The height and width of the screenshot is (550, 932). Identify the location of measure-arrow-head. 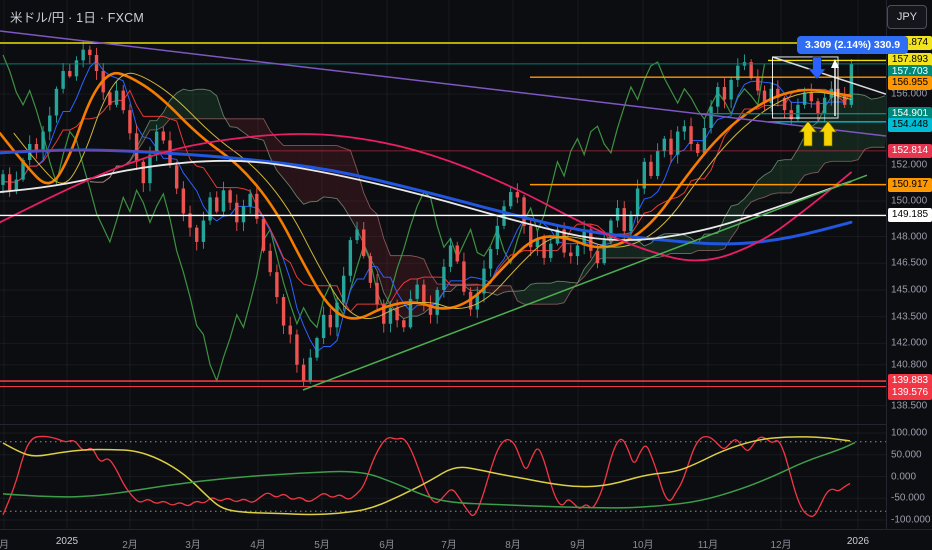
(835, 63).